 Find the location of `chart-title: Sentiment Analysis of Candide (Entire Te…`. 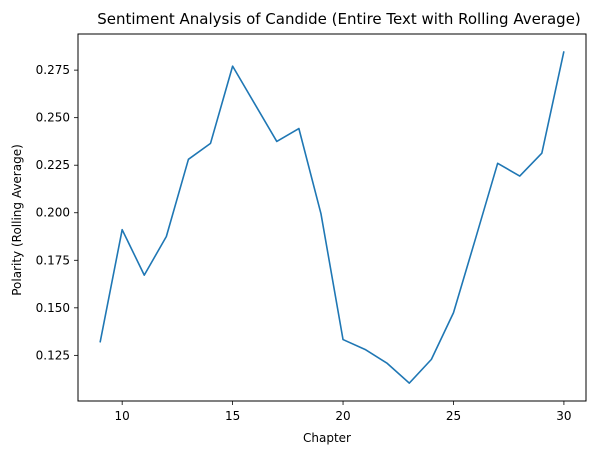

chart-title: Sentiment Analysis of Candide (Entire Te… is located at coordinates (339, 19).